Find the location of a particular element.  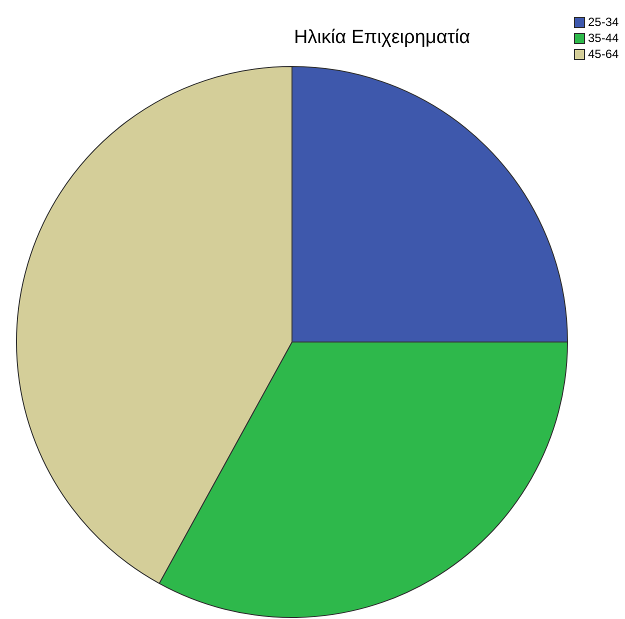

legend-label: 45-64 is located at coordinates (603, 54).